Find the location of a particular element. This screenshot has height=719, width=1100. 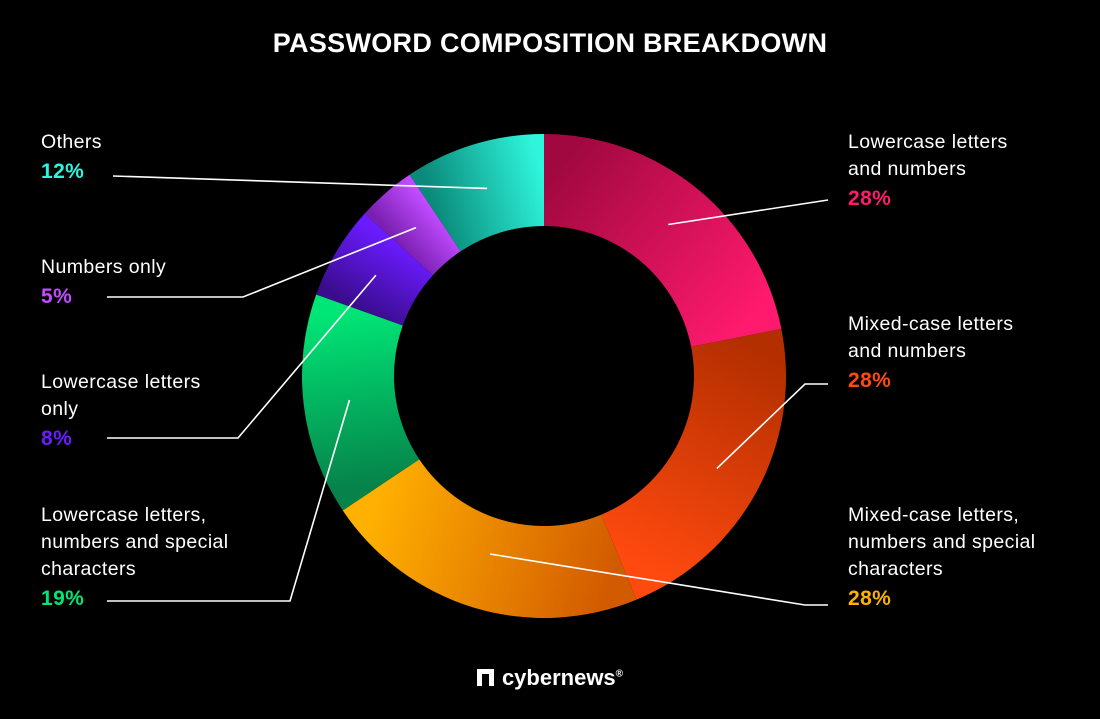

registered-mark: ® is located at coordinates (619, 674).